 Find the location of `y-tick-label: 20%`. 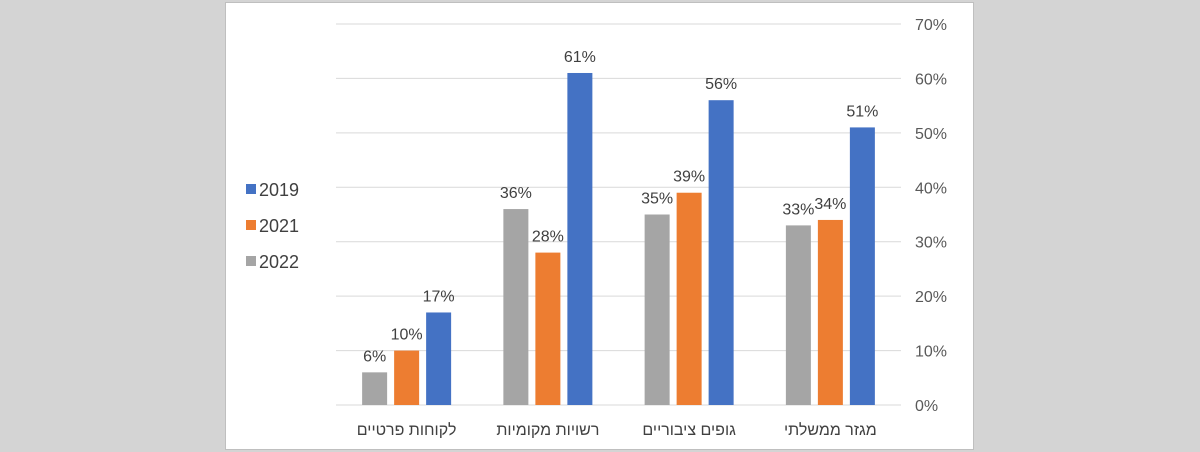

y-tick-label: 20% is located at coordinates (931, 297).